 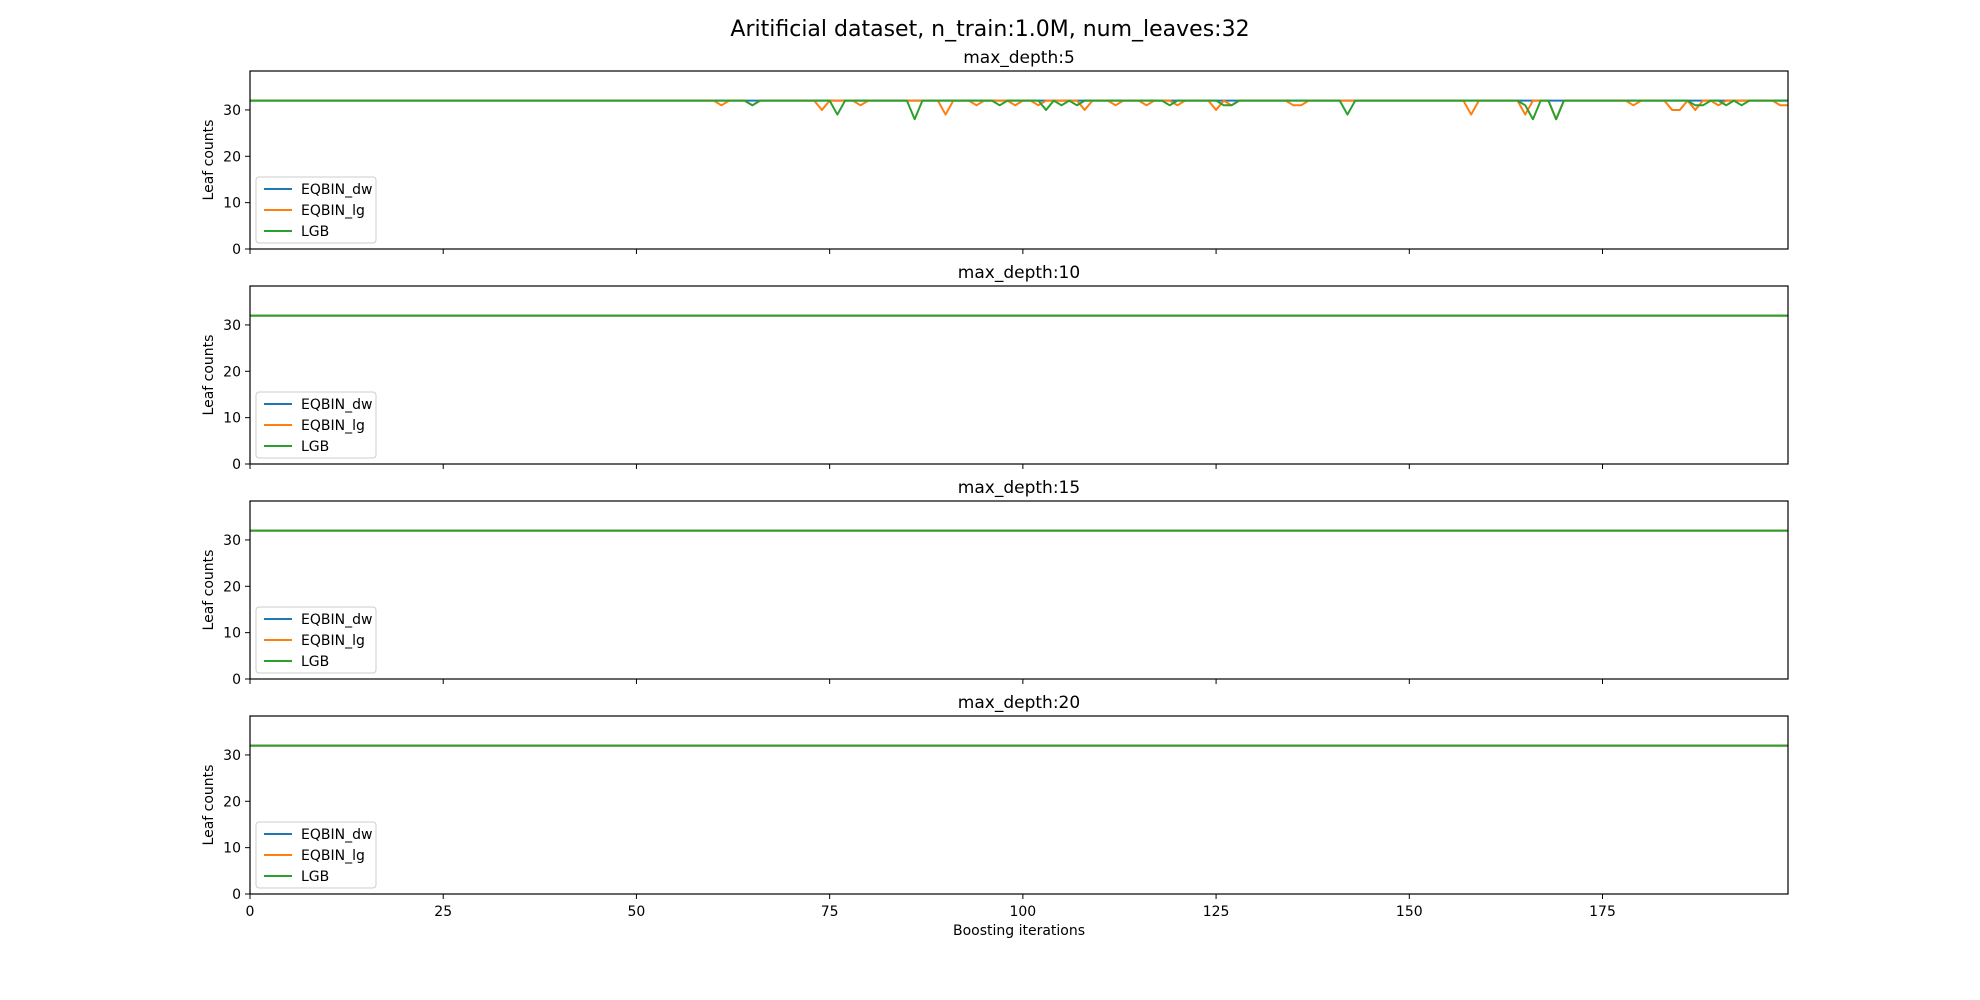 I want to click on x-tick-label: 125, so click(x=1216, y=912).